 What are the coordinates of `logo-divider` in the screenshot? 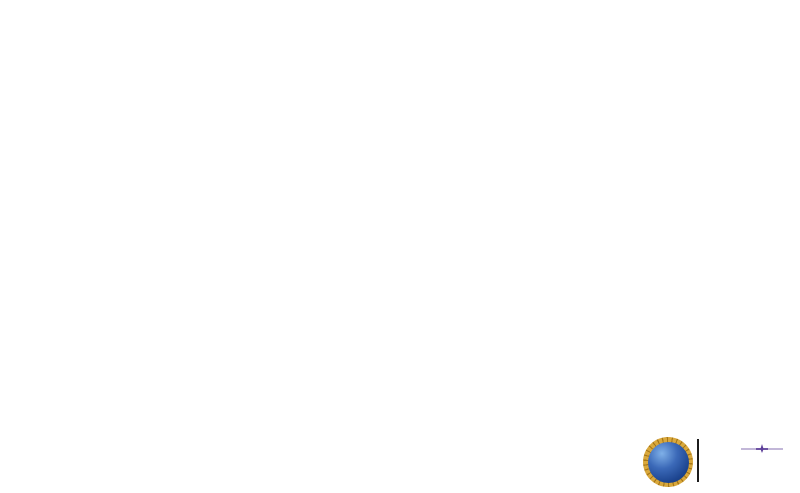 It's located at (698, 460).